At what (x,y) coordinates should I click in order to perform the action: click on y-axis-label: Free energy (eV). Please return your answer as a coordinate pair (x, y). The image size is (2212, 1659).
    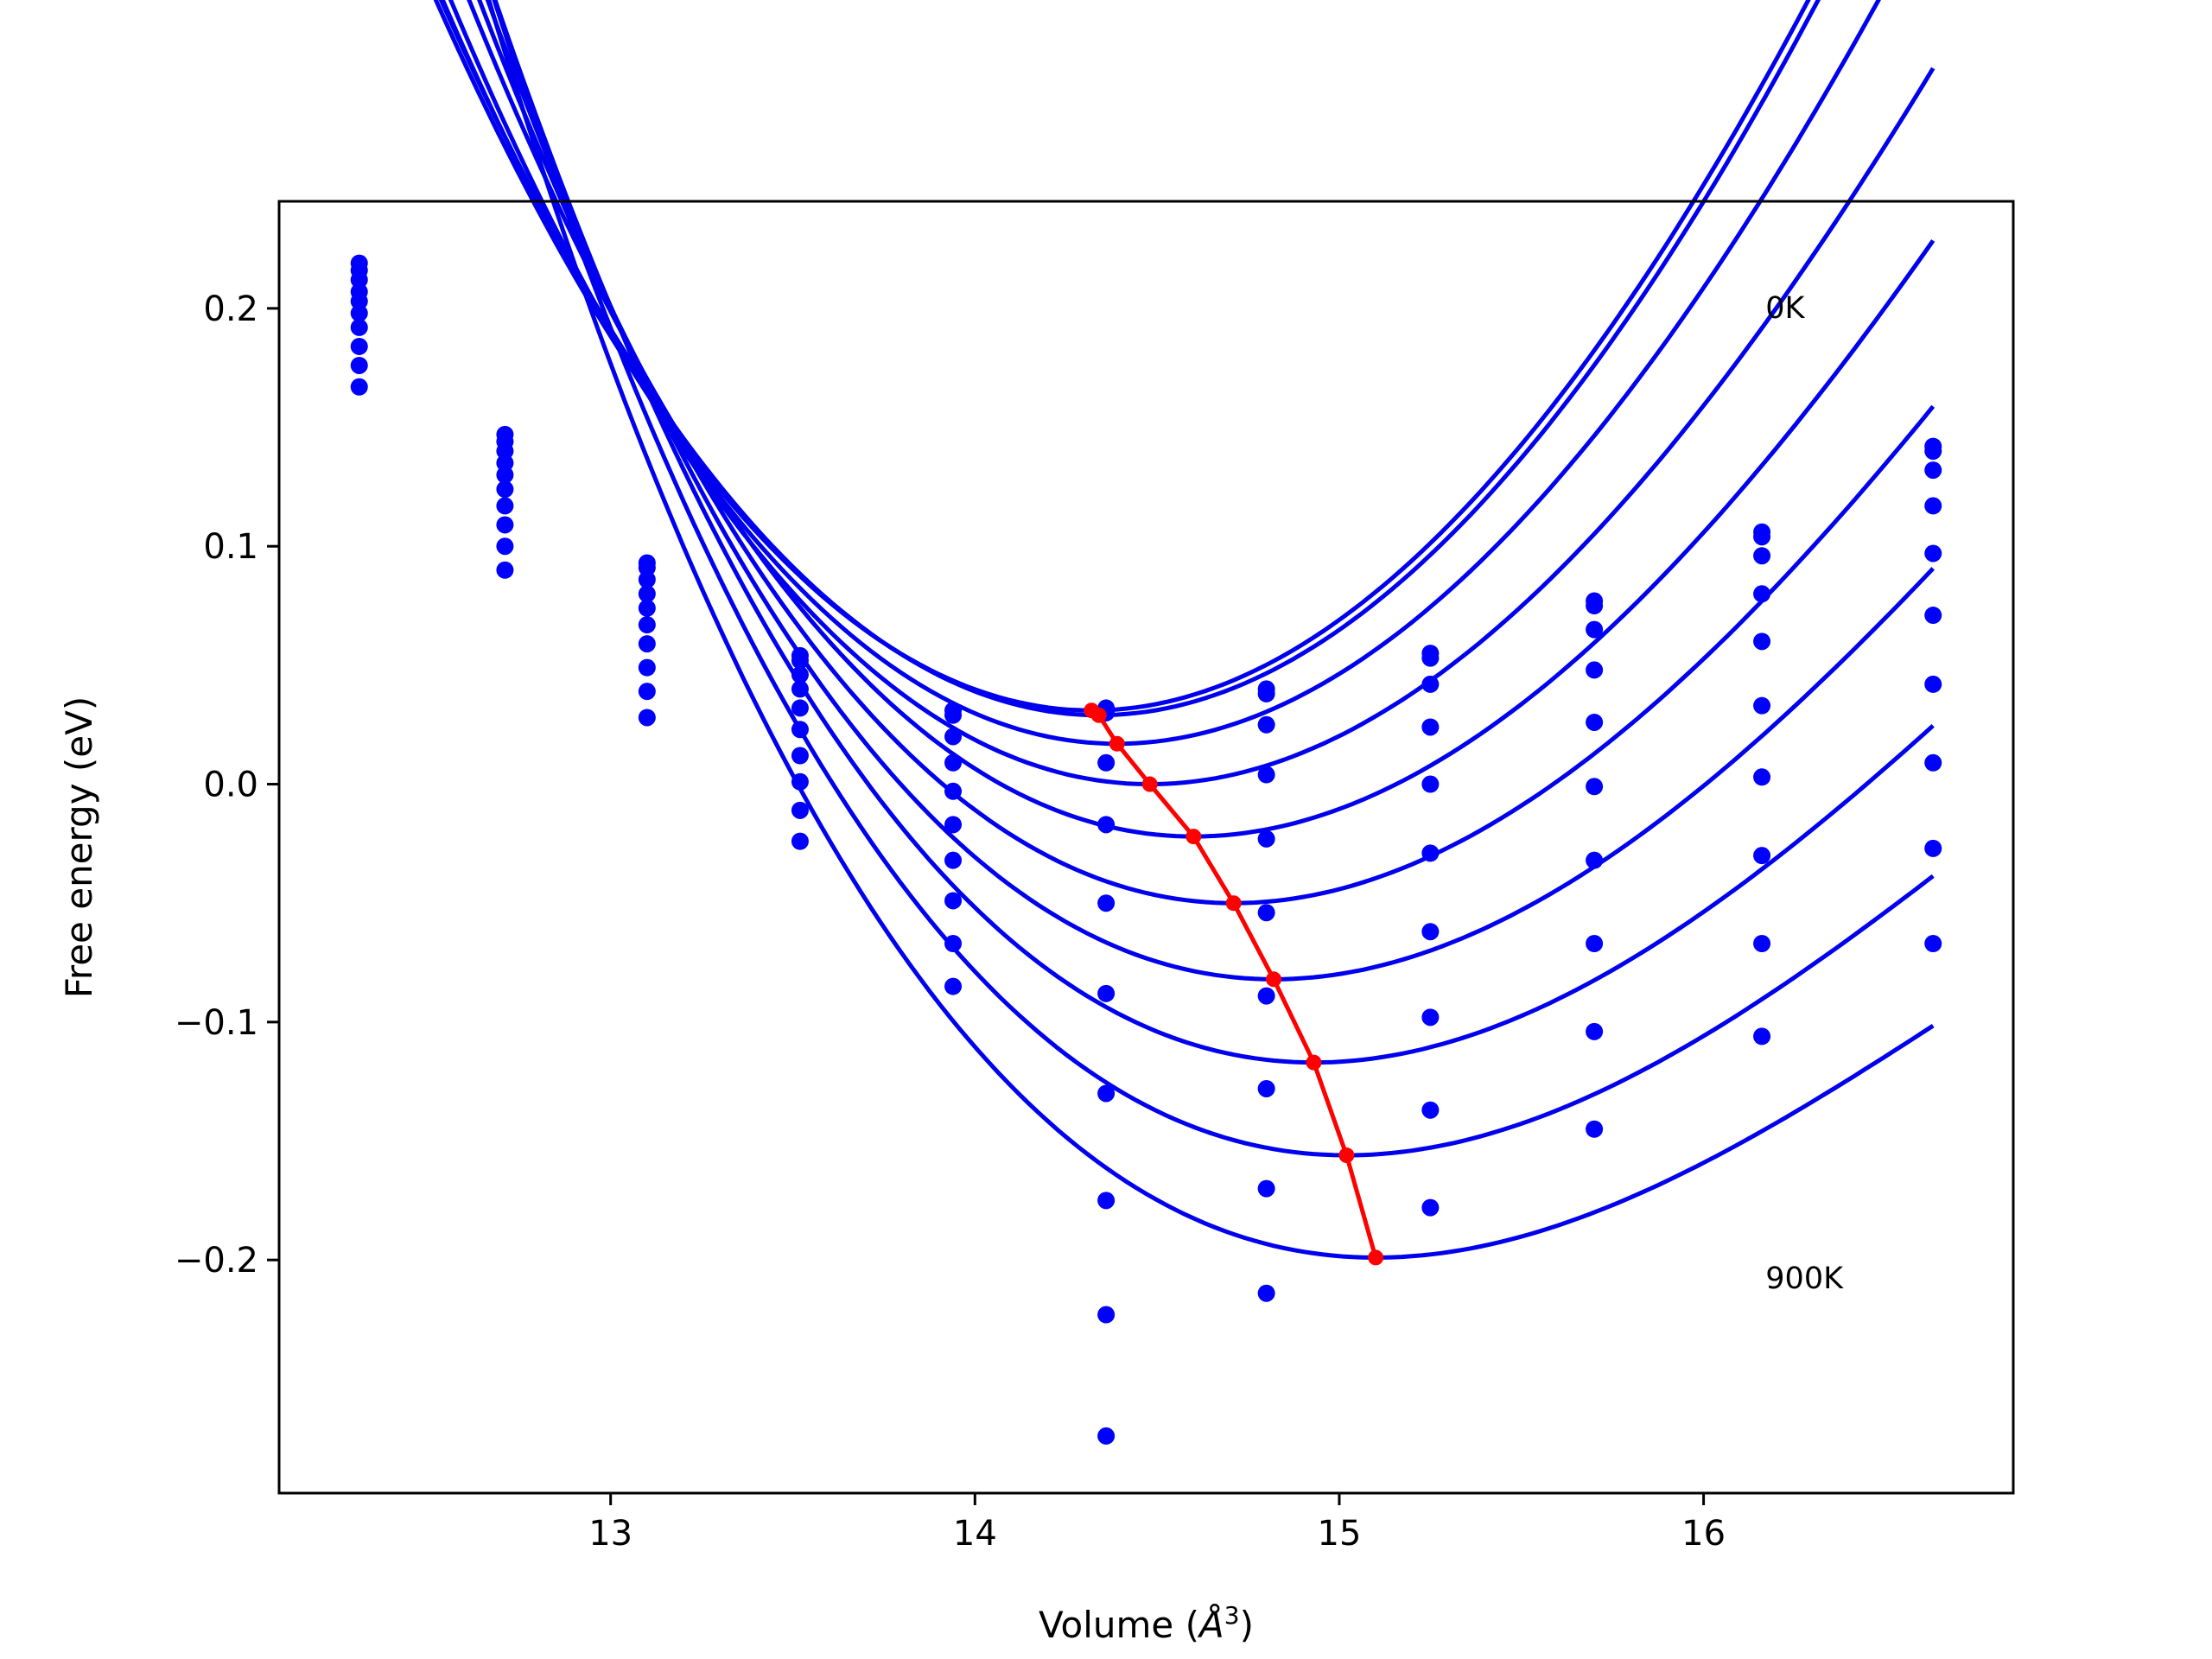
    Looking at the image, I should click on (79, 847).